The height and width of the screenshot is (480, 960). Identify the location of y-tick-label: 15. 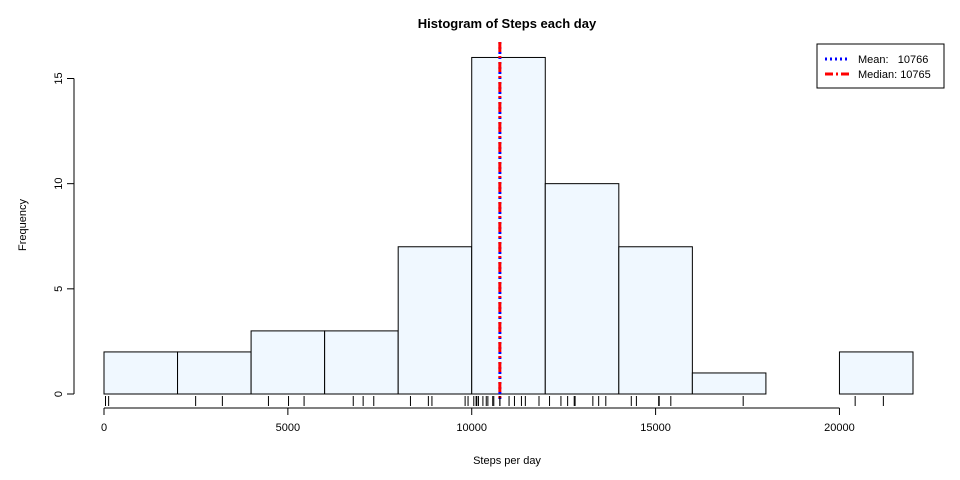
(59, 78).